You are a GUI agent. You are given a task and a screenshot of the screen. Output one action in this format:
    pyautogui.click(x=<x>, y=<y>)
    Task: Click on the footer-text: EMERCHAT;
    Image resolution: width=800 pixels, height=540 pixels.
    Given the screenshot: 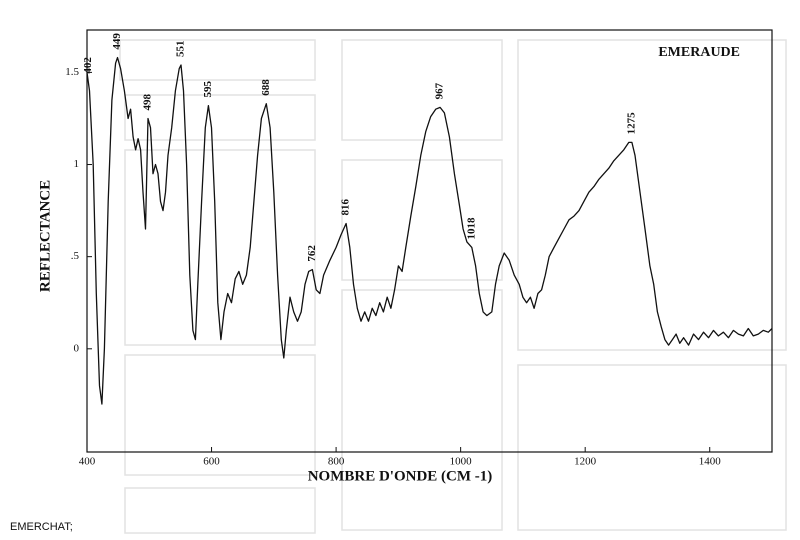 What is the action you would take?
    pyautogui.click(x=41, y=527)
    